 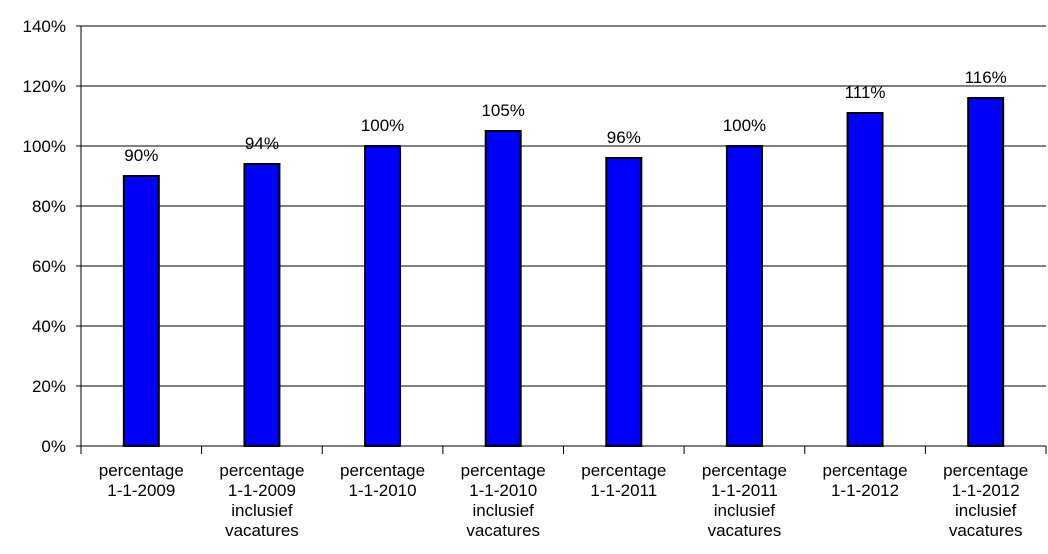 What do you see at coordinates (44, 26) in the screenshot?
I see `y-tick-label: 140%` at bounding box center [44, 26].